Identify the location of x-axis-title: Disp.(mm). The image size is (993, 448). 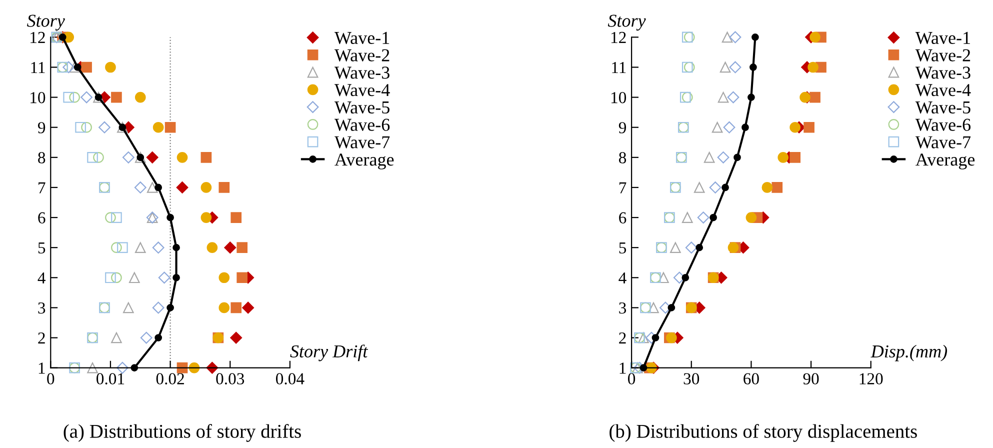
(909, 353).